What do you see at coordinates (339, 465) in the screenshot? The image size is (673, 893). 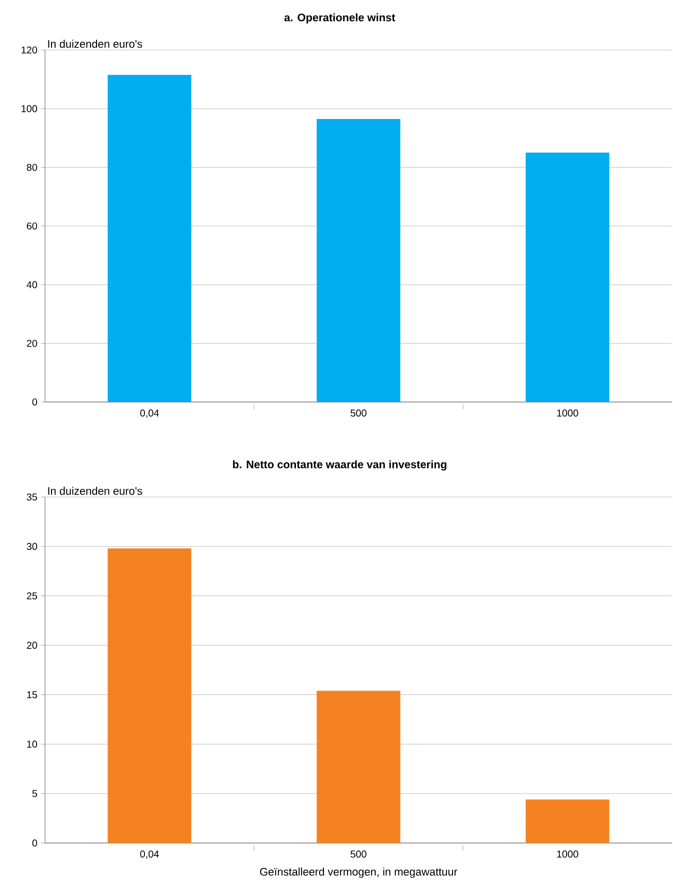 I see `chart-title: b. Netto contante waarde van investering` at bounding box center [339, 465].